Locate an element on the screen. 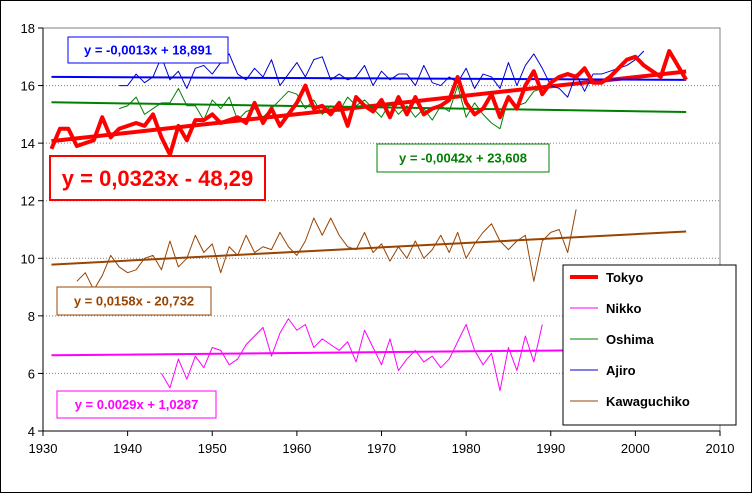 This screenshot has height=493, width=752. equation-box-kawaguchiko is located at coordinates (134, 301).